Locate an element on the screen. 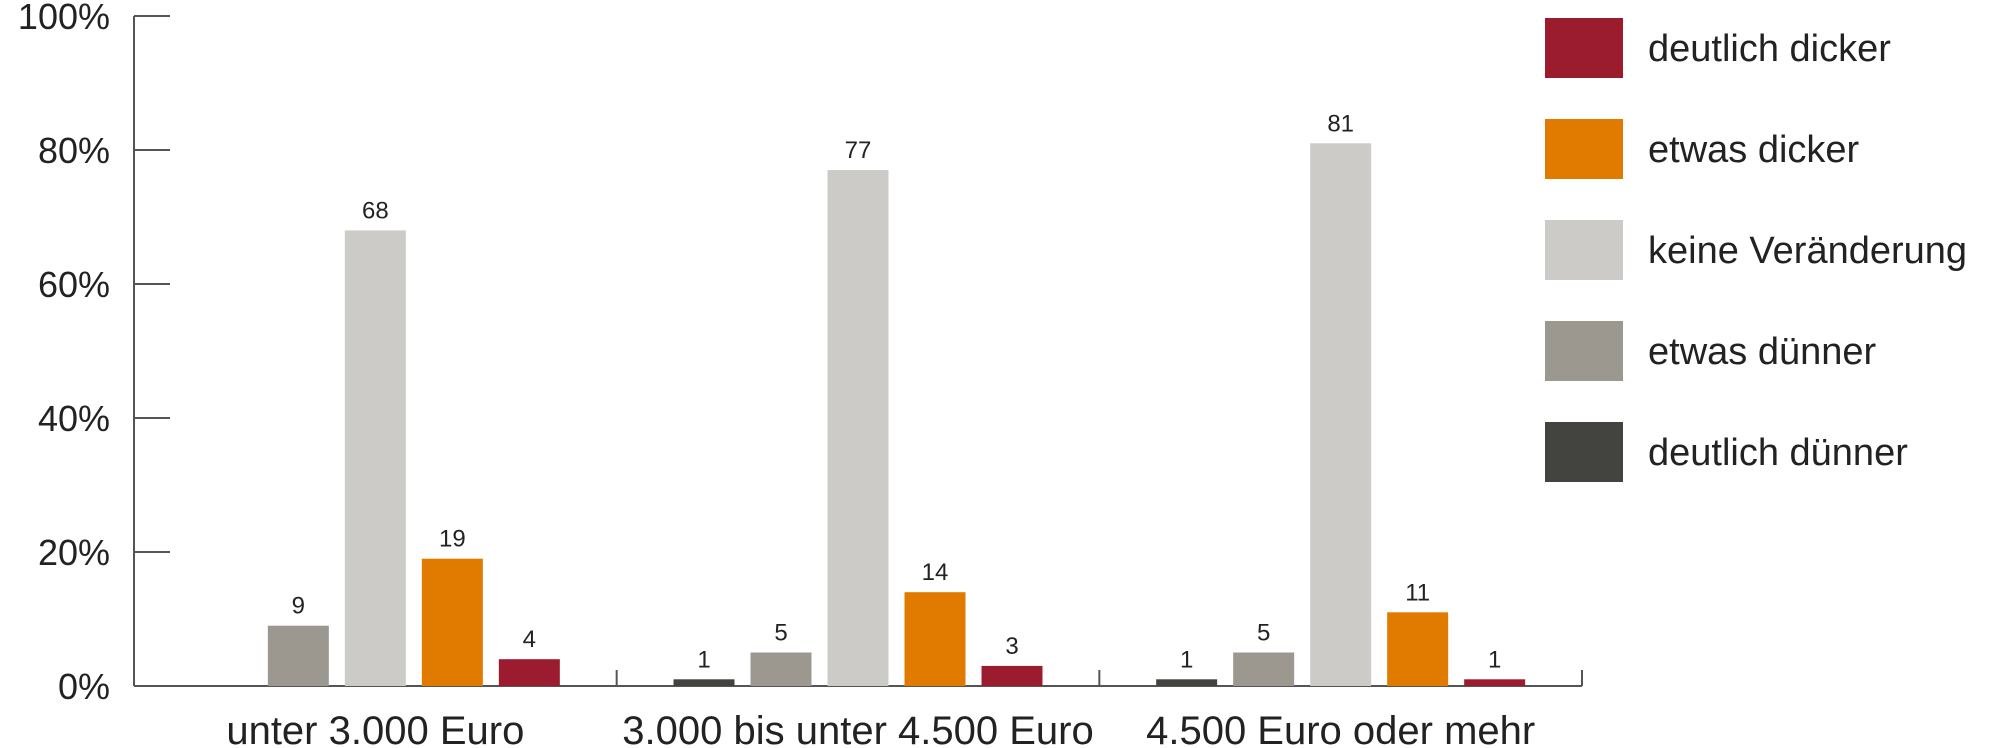 Image resolution: width=2012 pixels, height=748 pixels. y-tick-label: 0% is located at coordinates (84, 686).